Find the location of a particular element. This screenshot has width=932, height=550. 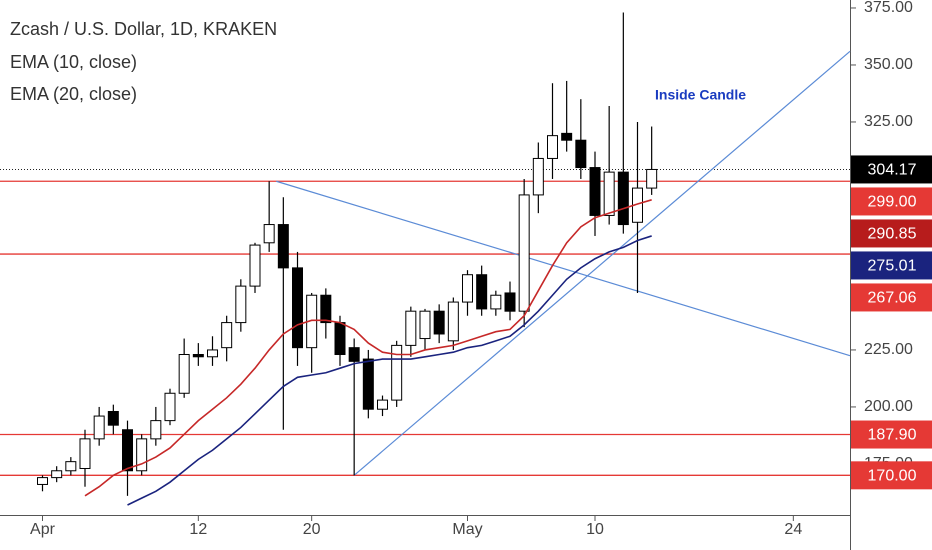

y-tick-label: 225.00 is located at coordinates (888, 349).